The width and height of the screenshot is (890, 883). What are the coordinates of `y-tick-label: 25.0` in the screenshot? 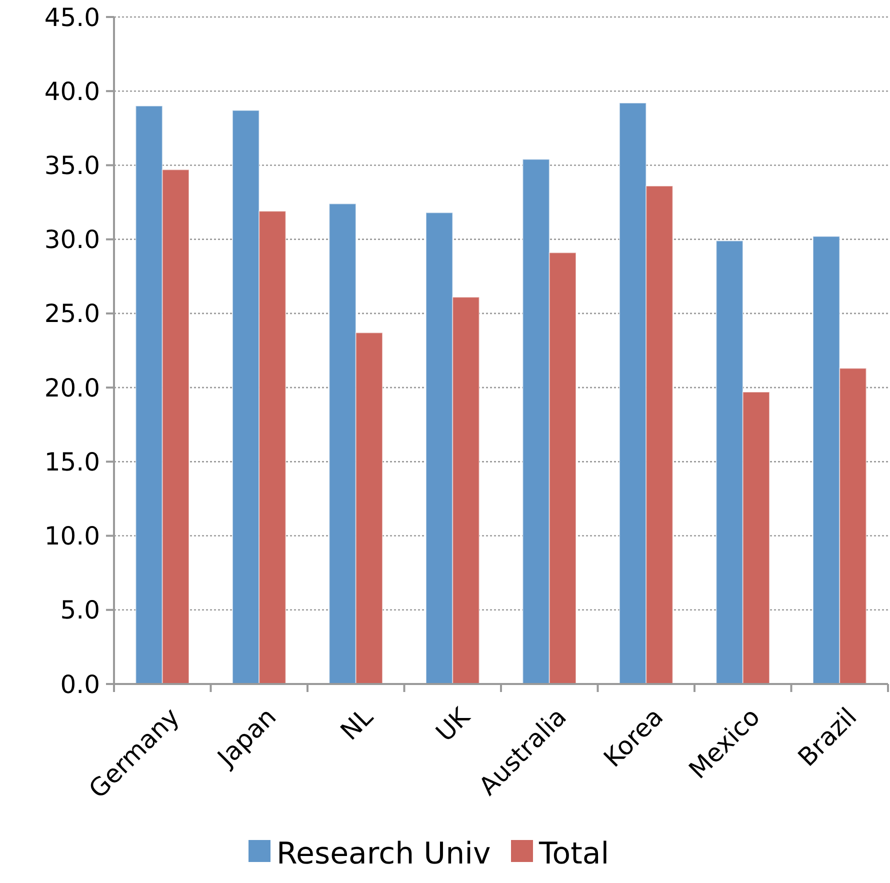 It's located at (72, 313).